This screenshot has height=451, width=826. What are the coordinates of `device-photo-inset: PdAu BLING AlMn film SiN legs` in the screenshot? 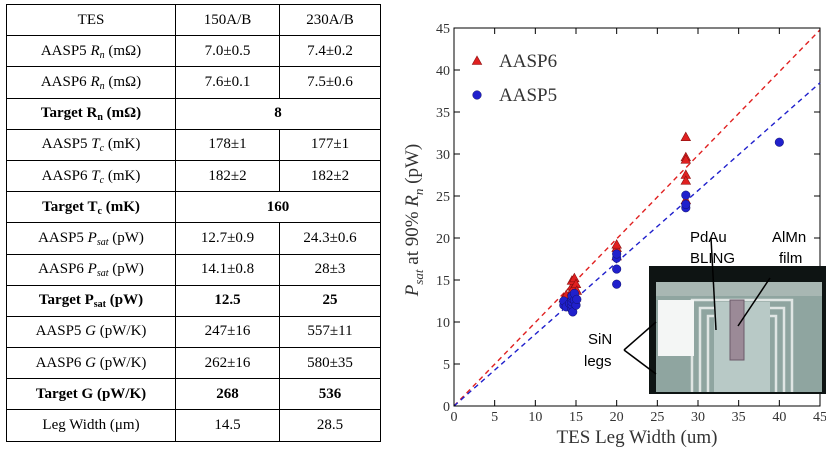 It's located at (705, 311).